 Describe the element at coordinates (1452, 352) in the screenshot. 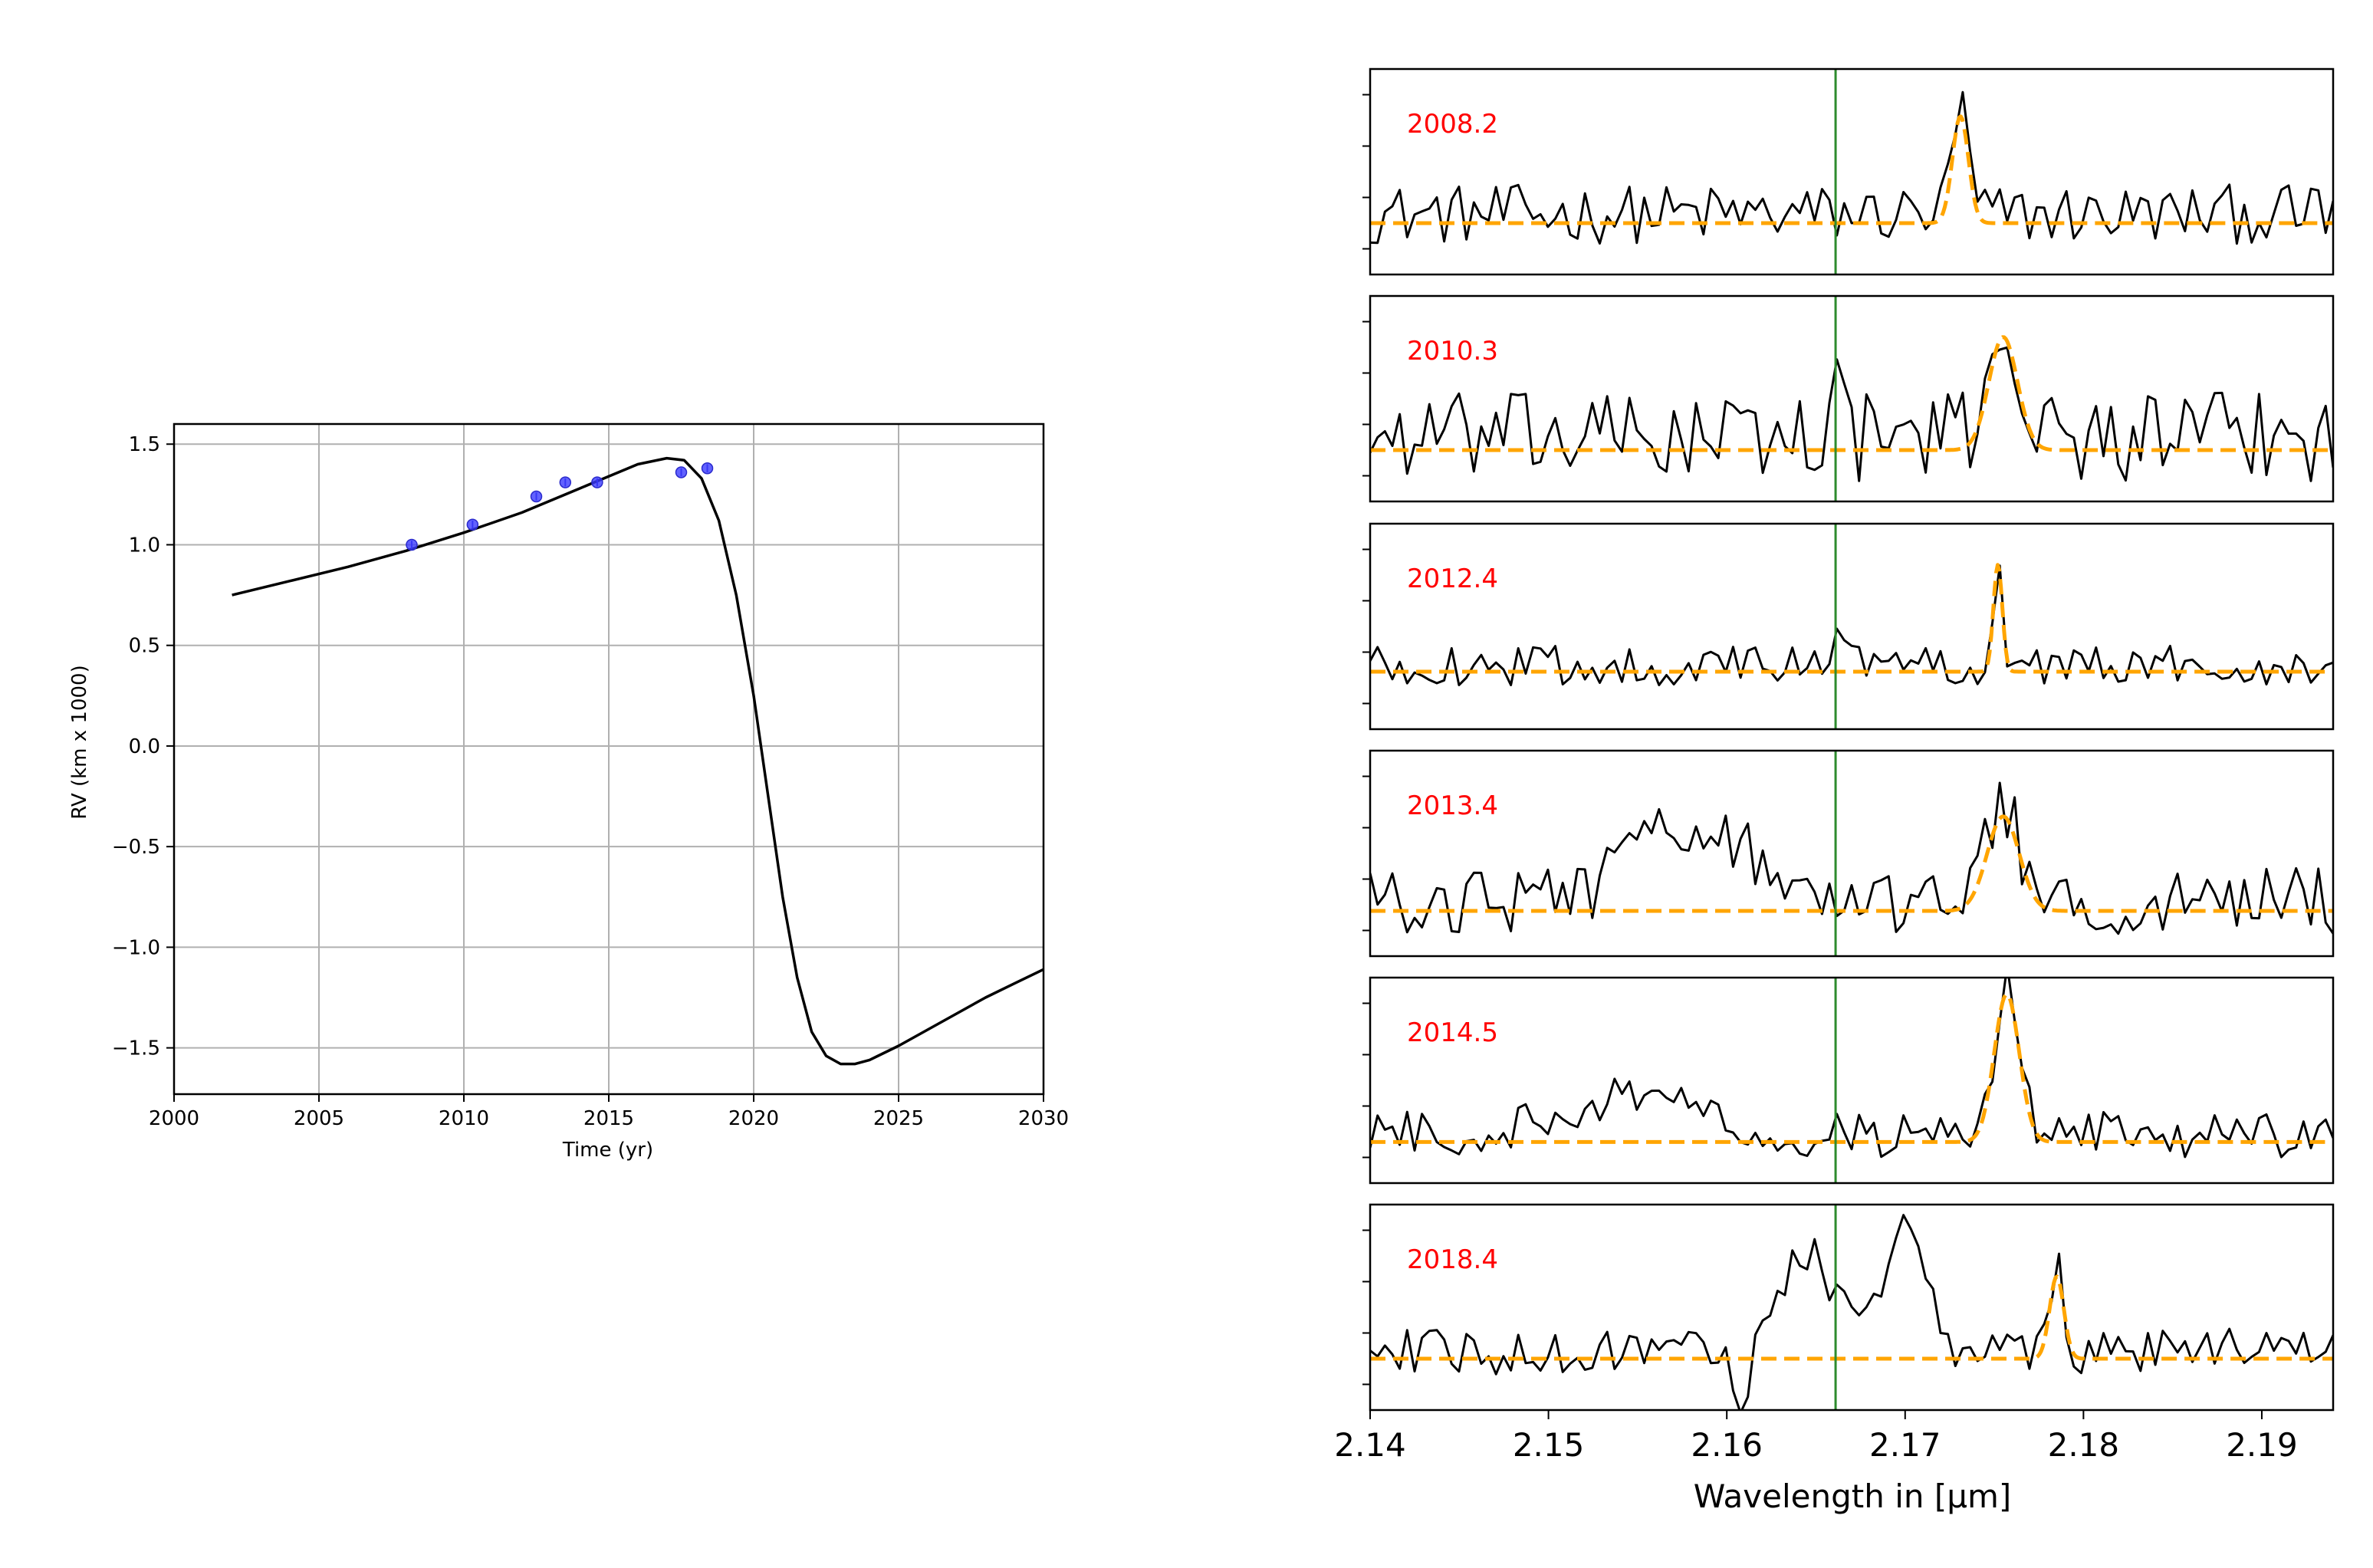

I see `panel-epoch-label: 2010.3` at that location.